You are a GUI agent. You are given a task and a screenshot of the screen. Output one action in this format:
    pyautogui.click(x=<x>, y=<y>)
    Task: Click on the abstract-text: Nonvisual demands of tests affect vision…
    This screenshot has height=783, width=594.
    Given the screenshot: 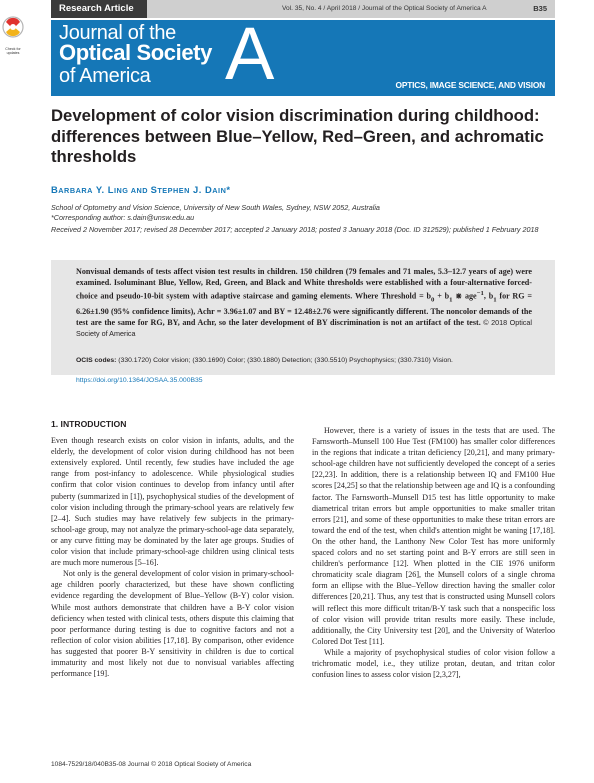 What is the action you would take?
    pyautogui.click(x=304, y=302)
    